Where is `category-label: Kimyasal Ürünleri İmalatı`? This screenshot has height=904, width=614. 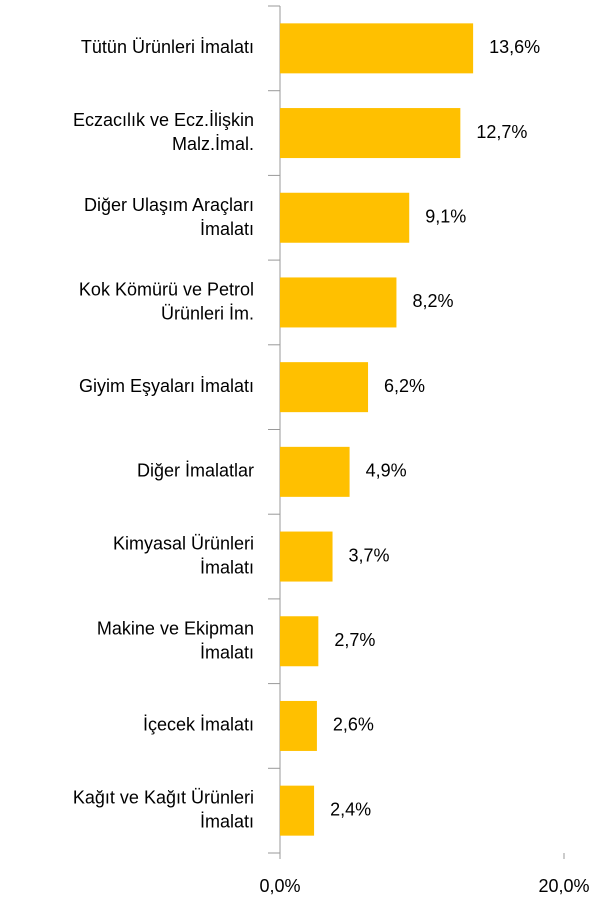 category-label: Kimyasal Ürünleri İmalatı is located at coordinates (183, 555).